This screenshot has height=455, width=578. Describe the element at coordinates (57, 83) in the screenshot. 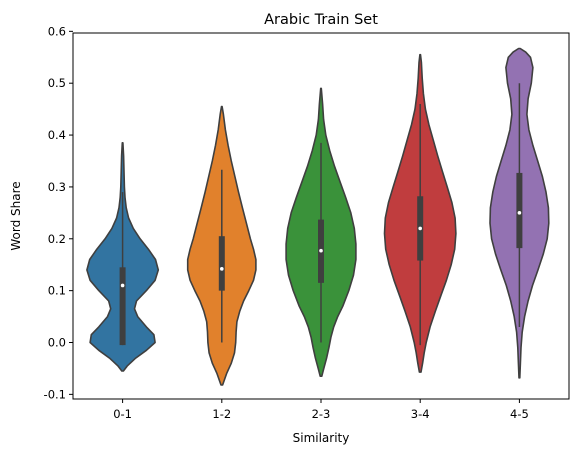

I see `y-tick-label: 0.5` at that location.